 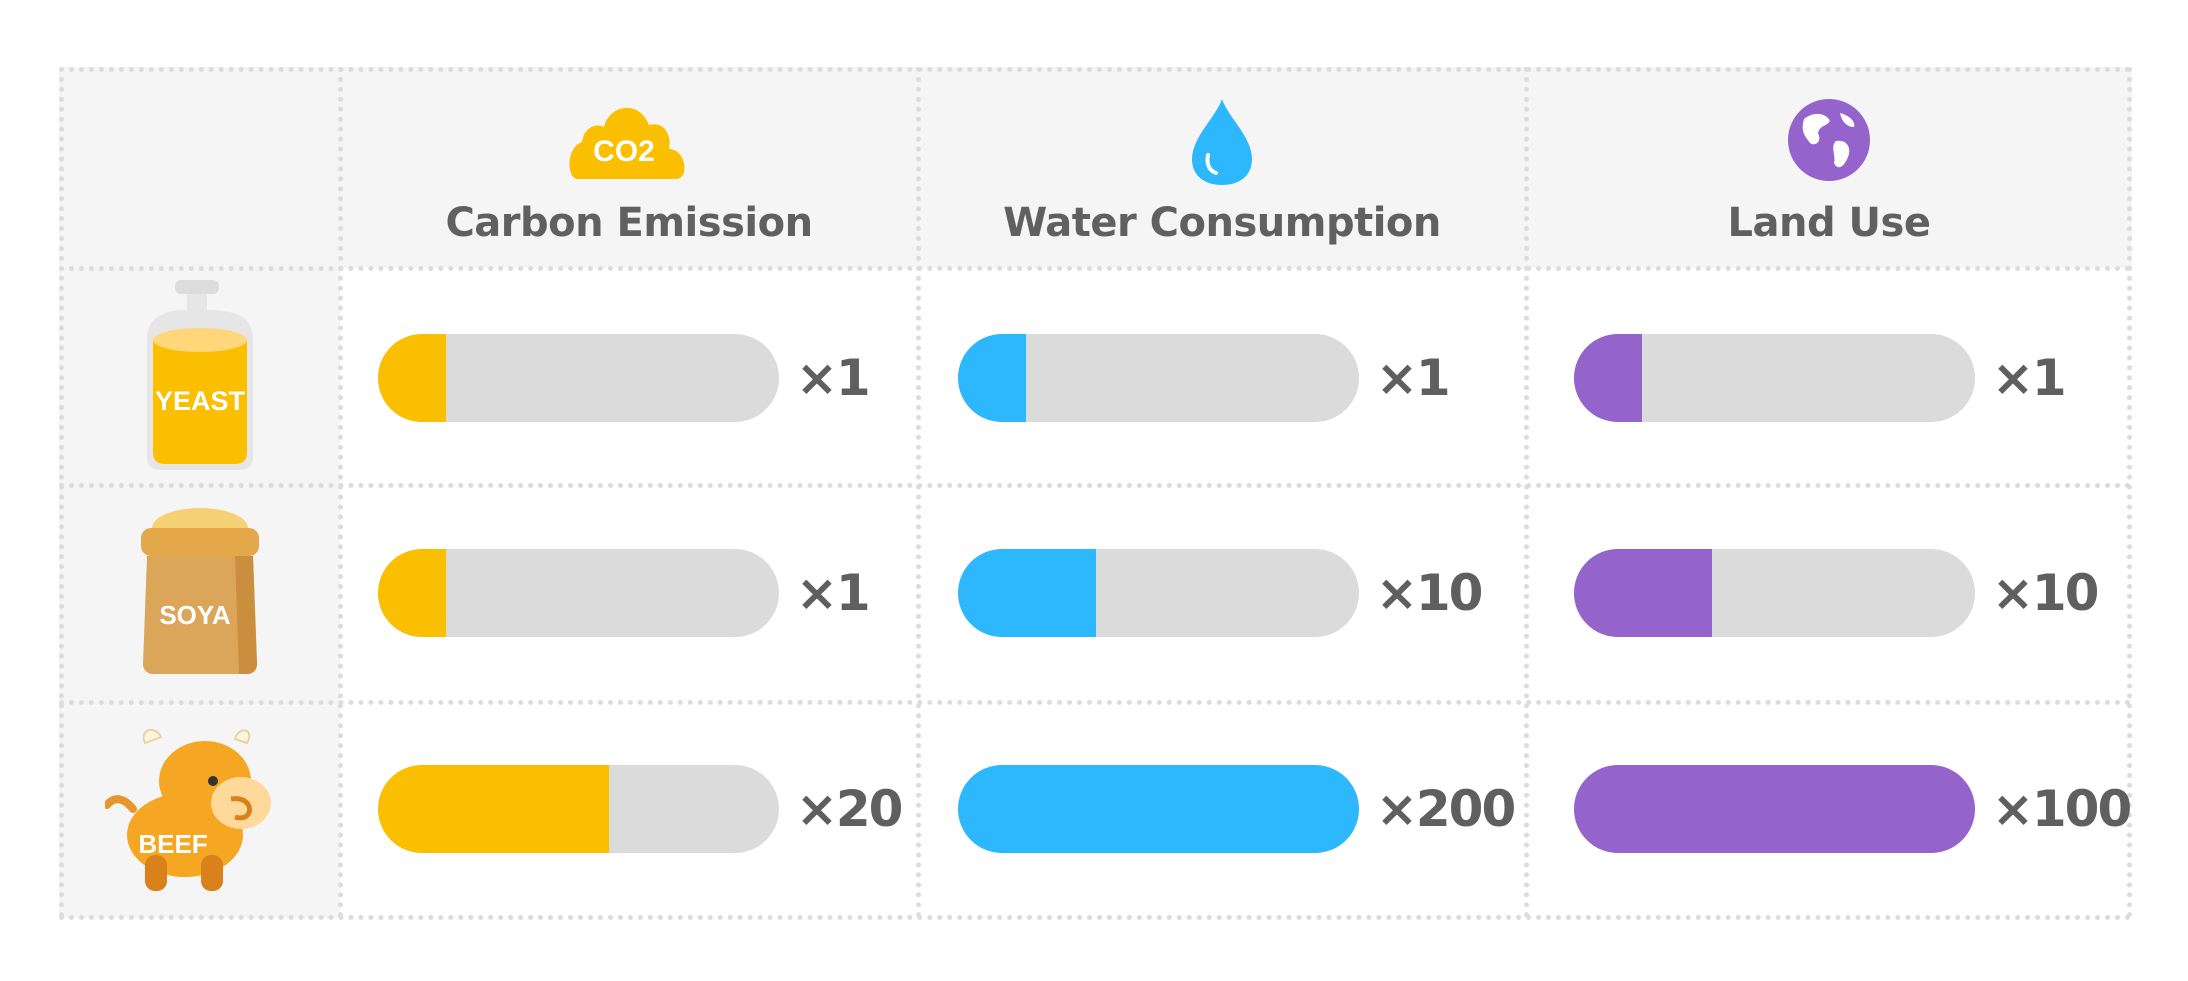 What do you see at coordinates (578, 378) in the screenshot?
I see `bar-carbon-yeast` at bounding box center [578, 378].